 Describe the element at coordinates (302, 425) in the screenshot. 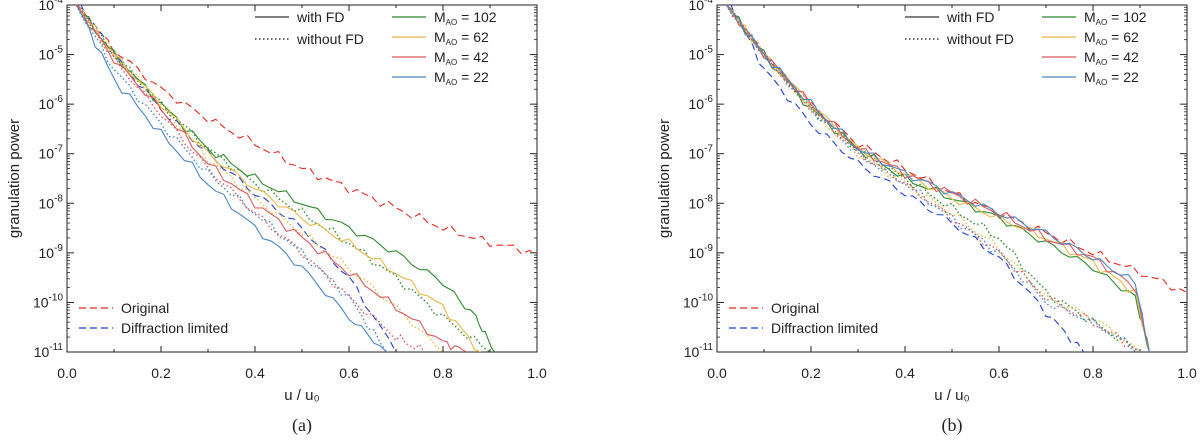

I see `panel-caption: (a)` at that location.